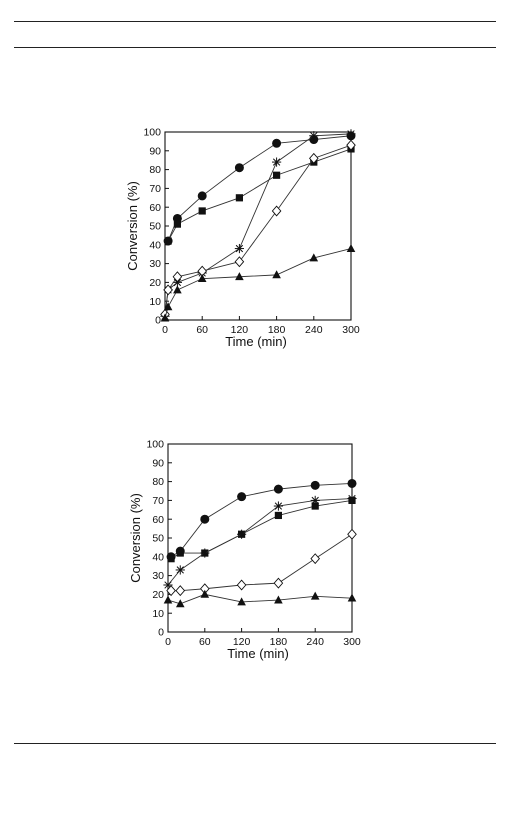  Describe the element at coordinates (255, 21) in the screenshot. I see `header-rule-top` at that location.